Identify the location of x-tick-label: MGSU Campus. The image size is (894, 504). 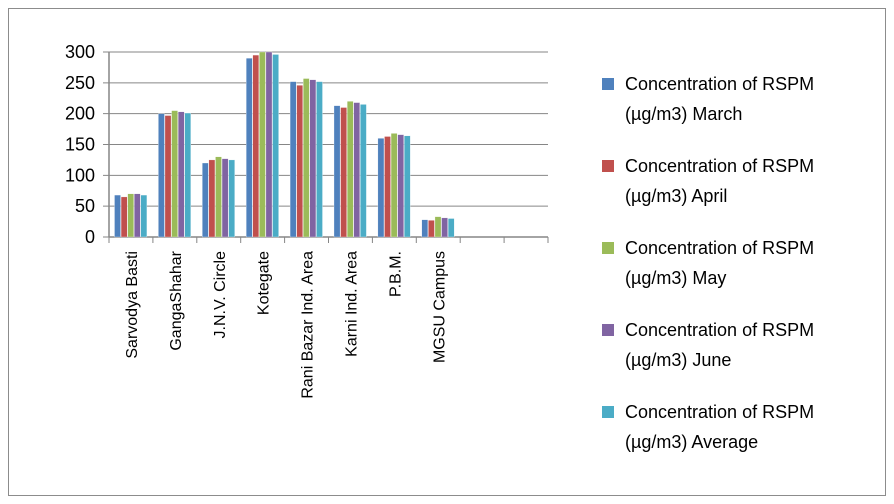
(439, 307).